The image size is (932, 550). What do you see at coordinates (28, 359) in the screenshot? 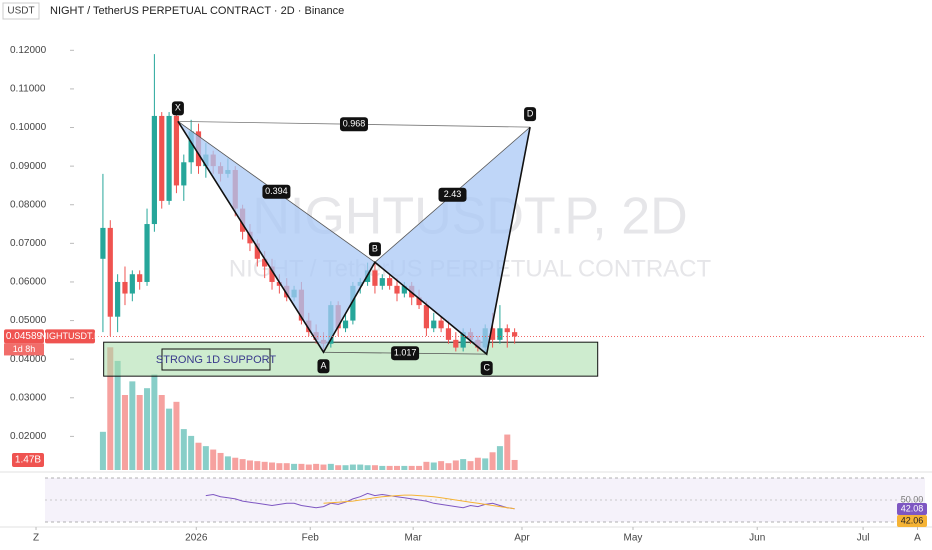
I see `y-tick-label: 0.04000` at bounding box center [28, 359].